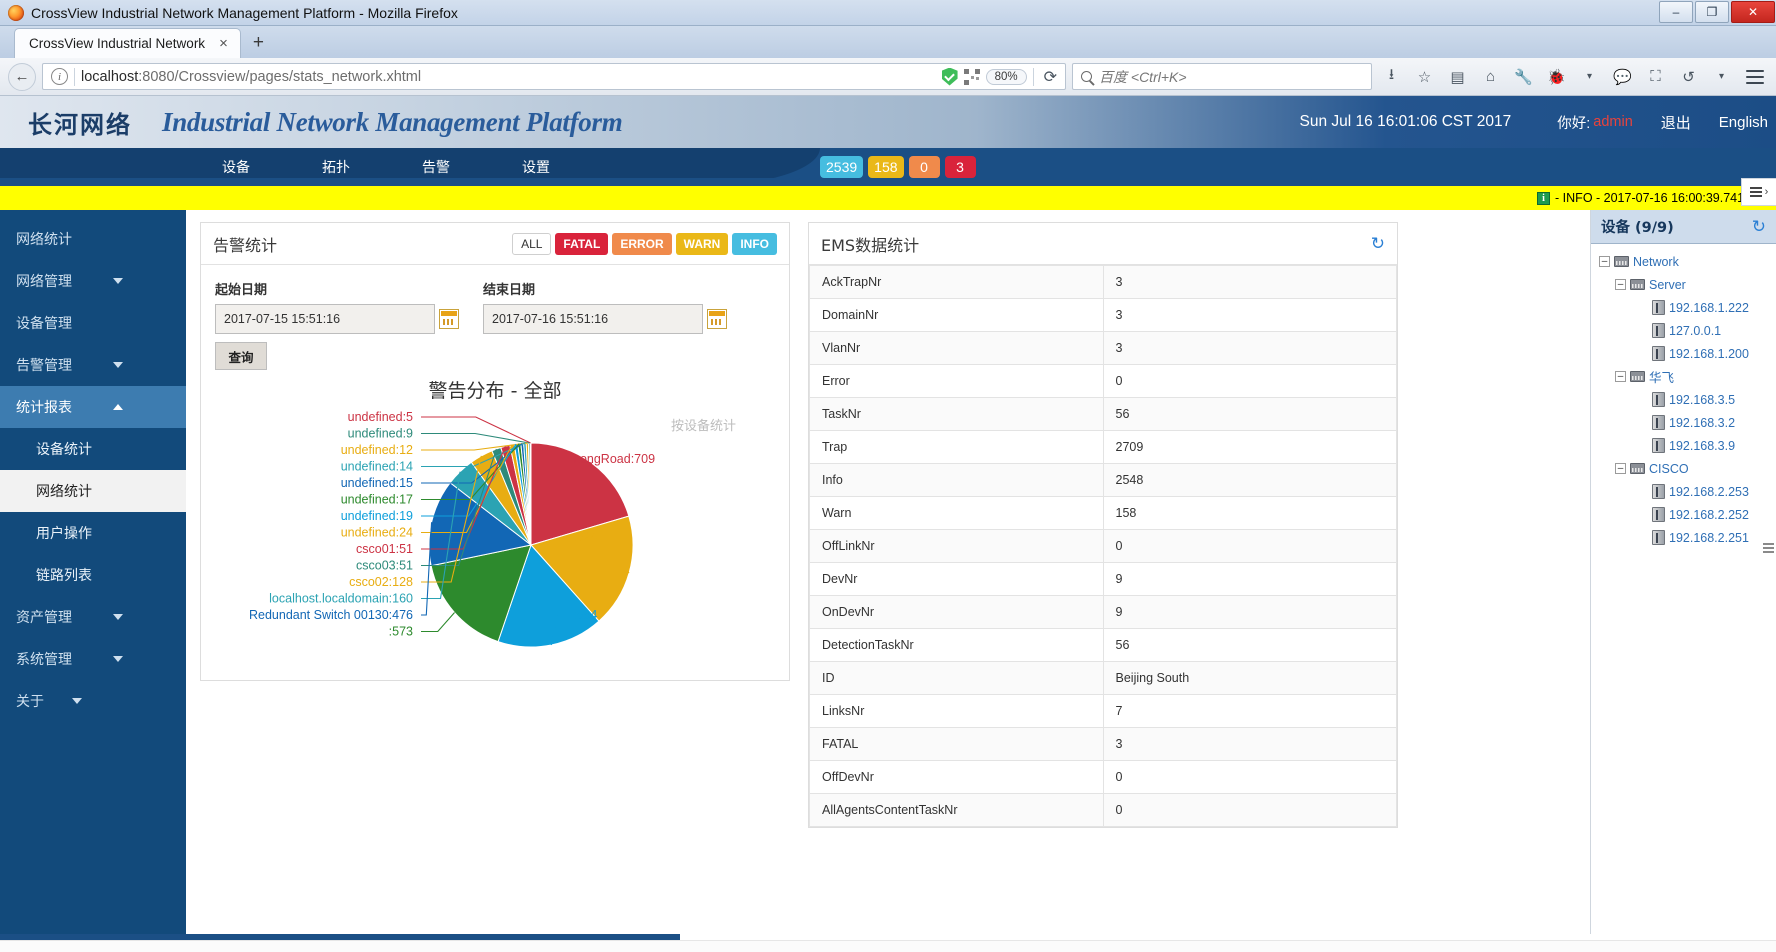 The height and width of the screenshot is (952, 1776). Describe the element at coordinates (1103, 645) in the screenshot. I see `table-row: DetectionTaskNr 56` at that location.